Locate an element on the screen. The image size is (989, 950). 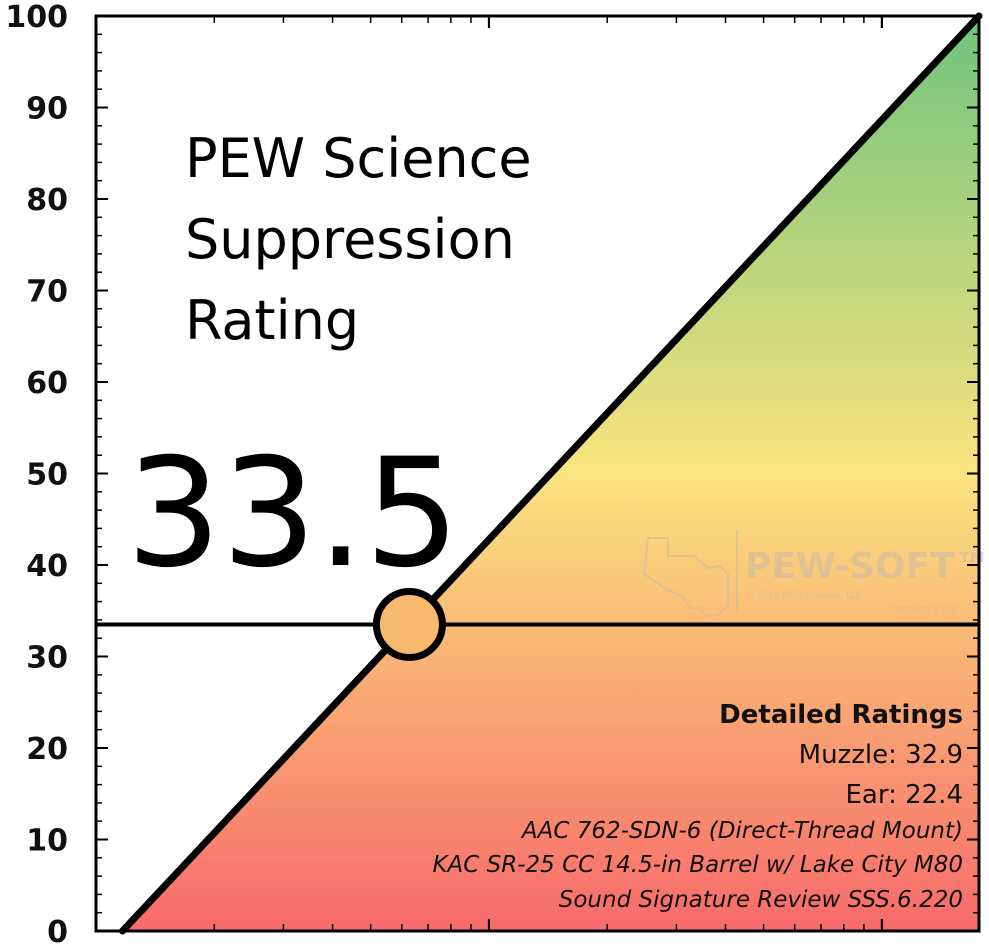
watermark-brand: PEW-SOFT™ is located at coordinates (867, 566).